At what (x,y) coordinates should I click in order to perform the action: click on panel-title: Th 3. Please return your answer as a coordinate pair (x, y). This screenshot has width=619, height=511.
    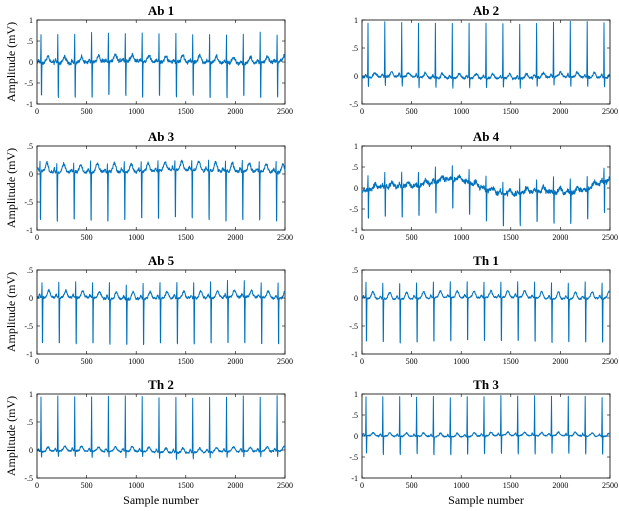
    Looking at the image, I should click on (486, 384).